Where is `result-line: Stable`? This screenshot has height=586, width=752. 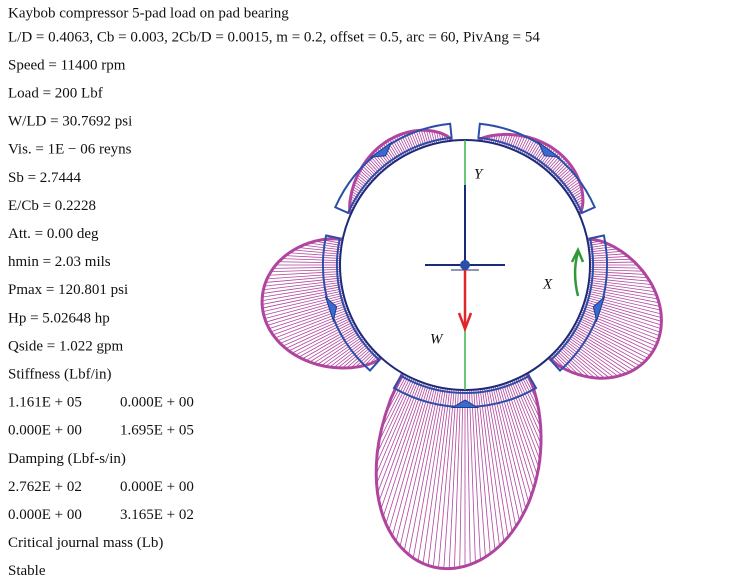
result-line: Stable is located at coordinates (27, 571).